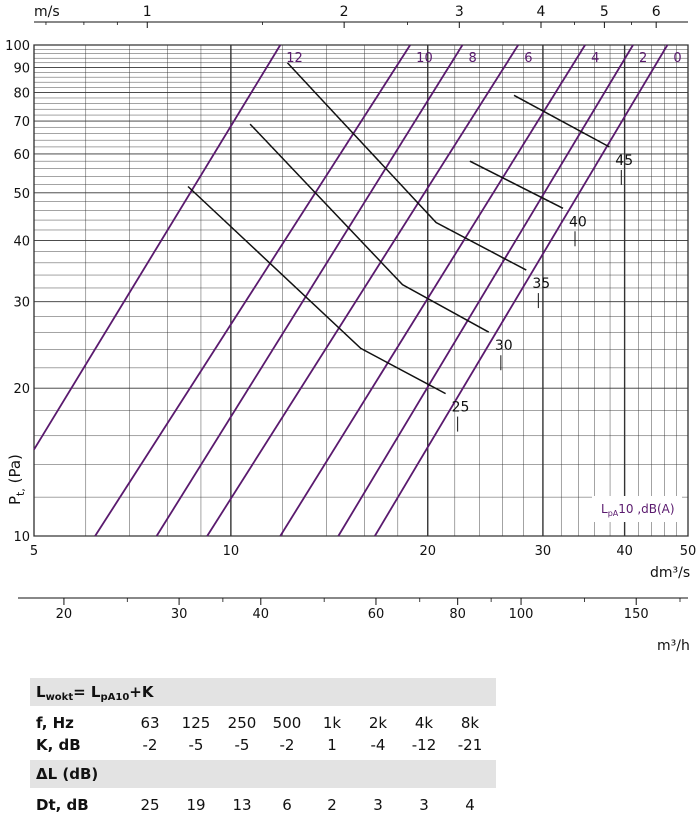 The width and height of the screenshot is (700, 816). What do you see at coordinates (470, 723) in the screenshot?
I see `frequency-cell: 8k` at bounding box center [470, 723].